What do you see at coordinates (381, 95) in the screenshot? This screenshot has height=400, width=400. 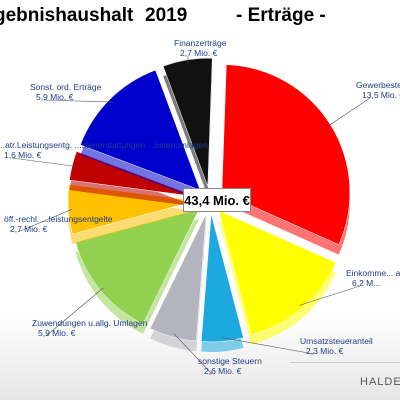 I see `slice-value-label: 13,5 Mio. €` at bounding box center [381, 95].